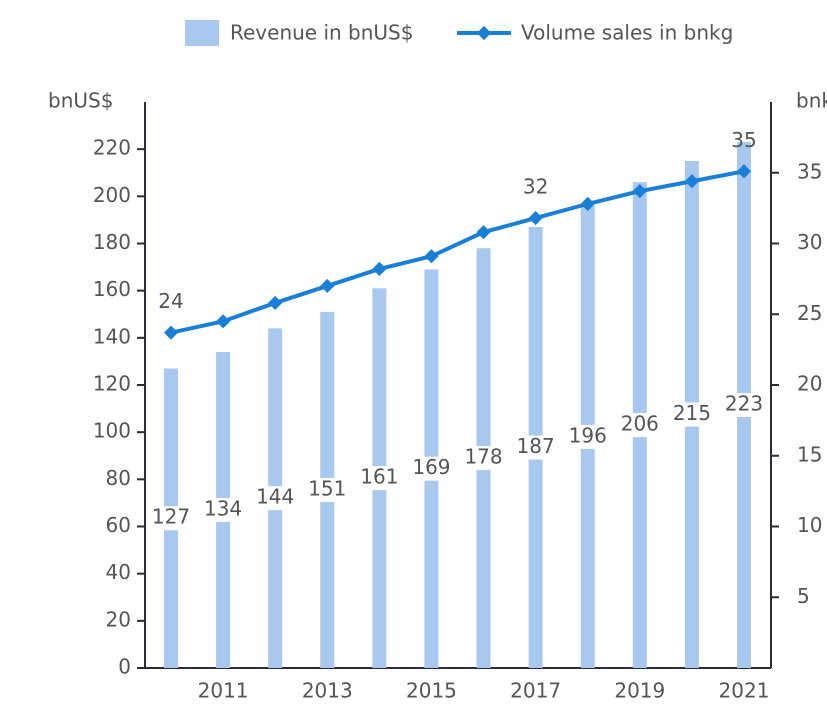 Image resolution: width=827 pixels, height=712 pixels. Describe the element at coordinates (112, 195) in the screenshot. I see `y-tick-label: 200` at that location.